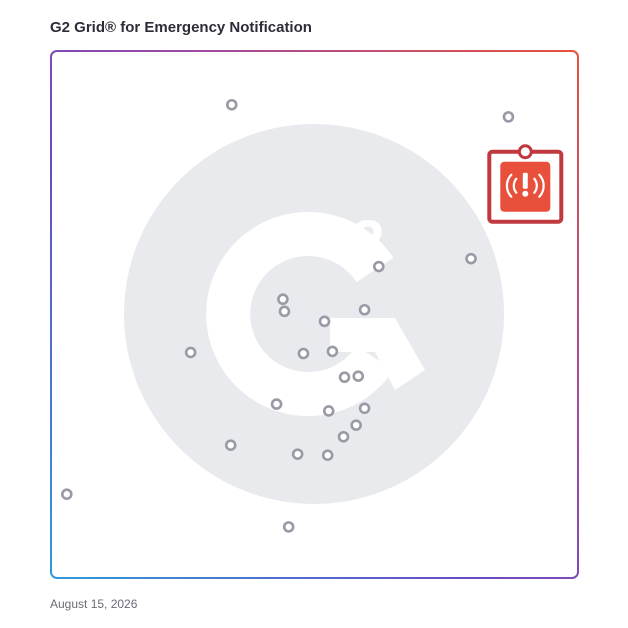 The width and height of the screenshot is (628, 628). What do you see at coordinates (181, 27) in the screenshot?
I see `page-title: G2 Grid® for Emergency Notification` at bounding box center [181, 27].